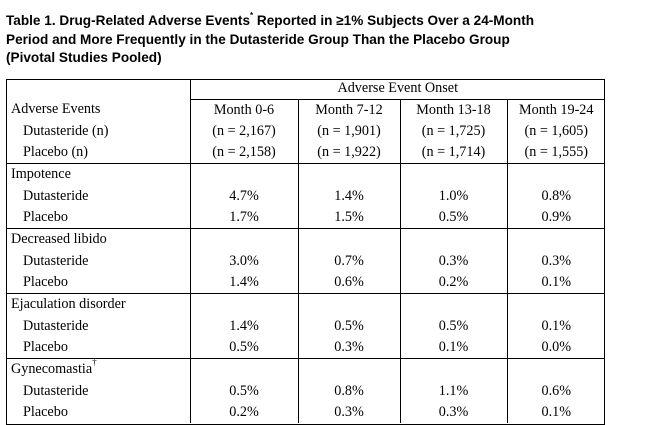 The height and width of the screenshot is (425, 655). I want to click on table-row: Placebo 0.2% 0.3% 0.3% 0.1%, so click(305, 412).